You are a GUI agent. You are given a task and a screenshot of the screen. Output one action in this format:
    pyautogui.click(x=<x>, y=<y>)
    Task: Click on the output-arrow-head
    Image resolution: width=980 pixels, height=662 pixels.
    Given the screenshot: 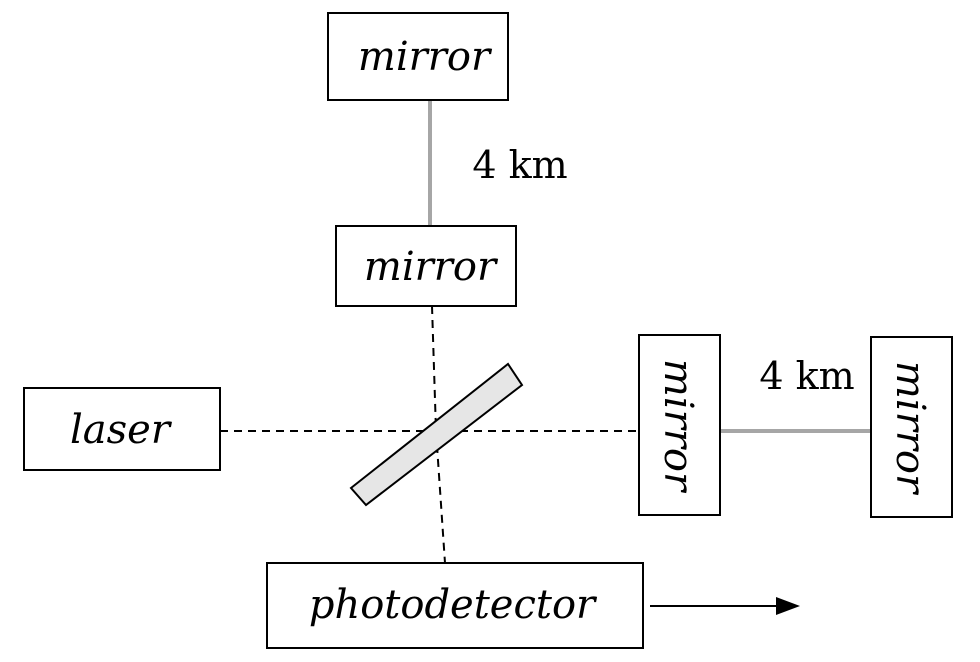 What is the action you would take?
    pyautogui.click(x=788, y=606)
    